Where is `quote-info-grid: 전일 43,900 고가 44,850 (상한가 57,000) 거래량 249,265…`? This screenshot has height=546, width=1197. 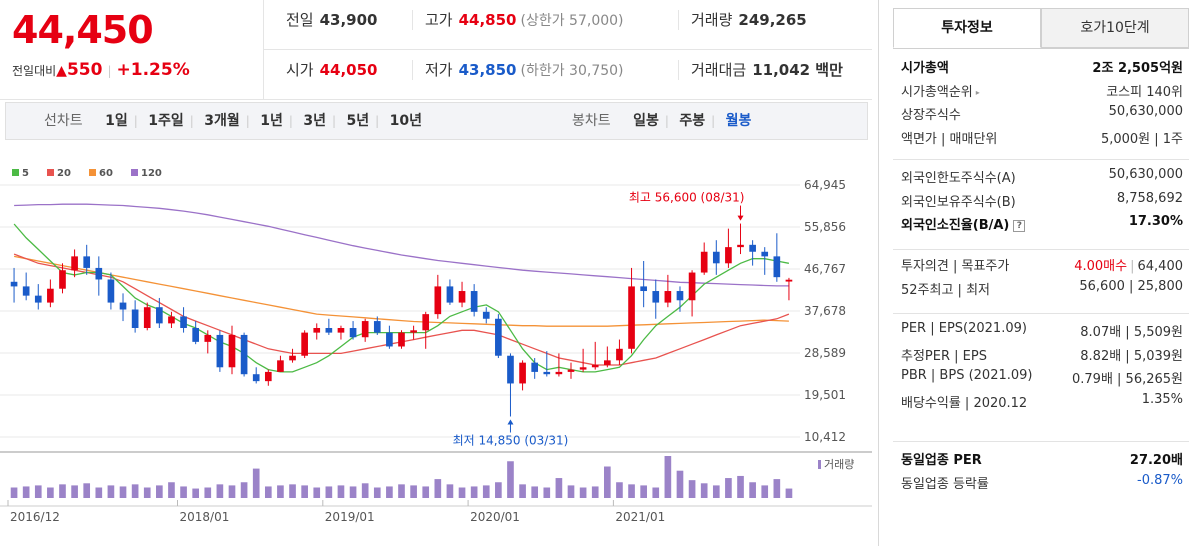 quote-info-grid: 전일 43,900 고가 44,850 (상한가 57,000) 거래량 249,265… is located at coordinates (568, 50).